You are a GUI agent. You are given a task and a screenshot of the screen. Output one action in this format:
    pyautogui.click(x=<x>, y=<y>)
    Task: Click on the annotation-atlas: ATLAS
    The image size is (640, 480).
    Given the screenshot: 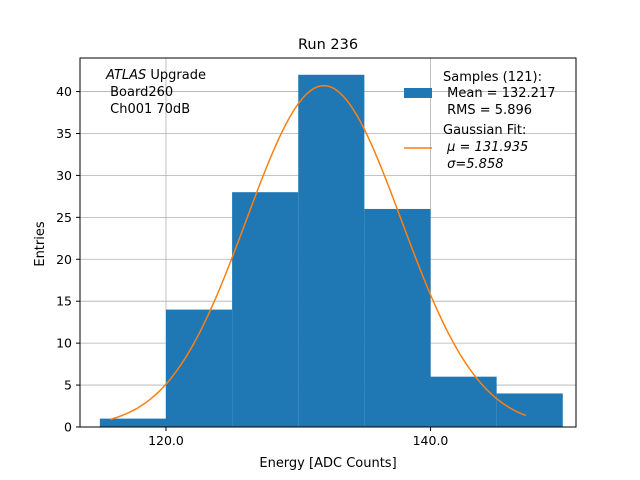 What is the action you would take?
    pyautogui.click(x=125, y=75)
    